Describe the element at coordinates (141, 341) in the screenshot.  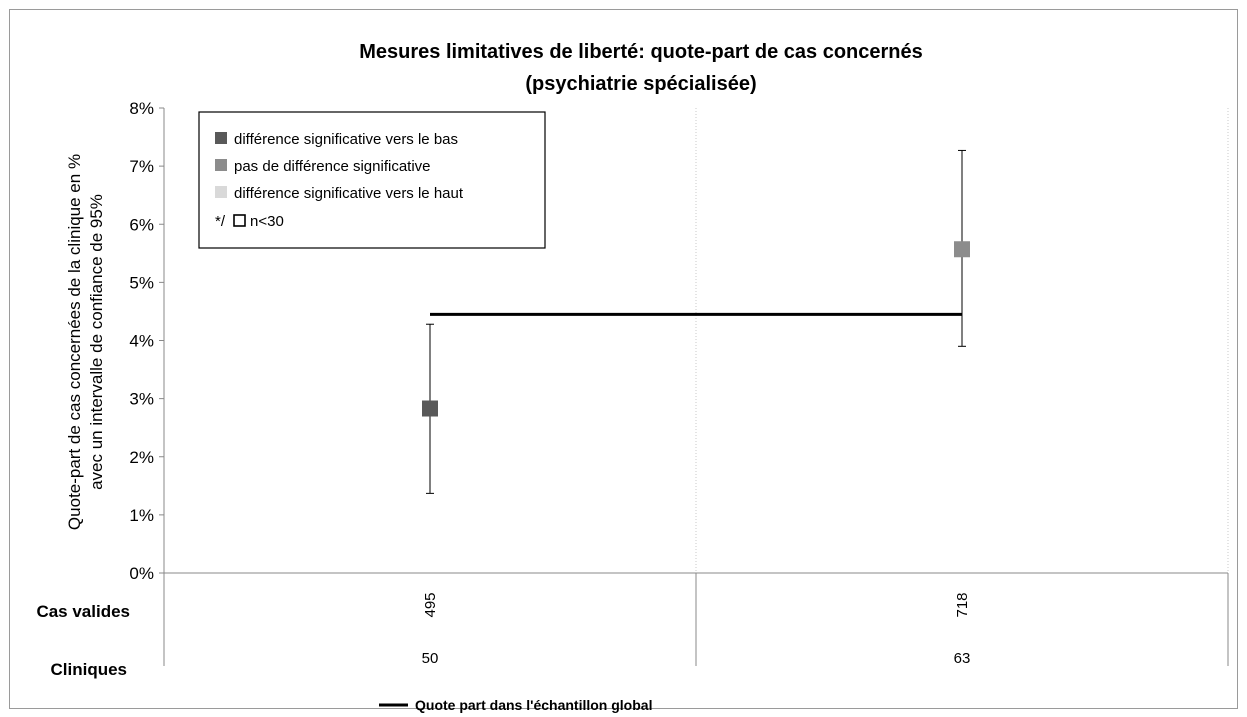
I see `y-tick-label: 4%` at that location.